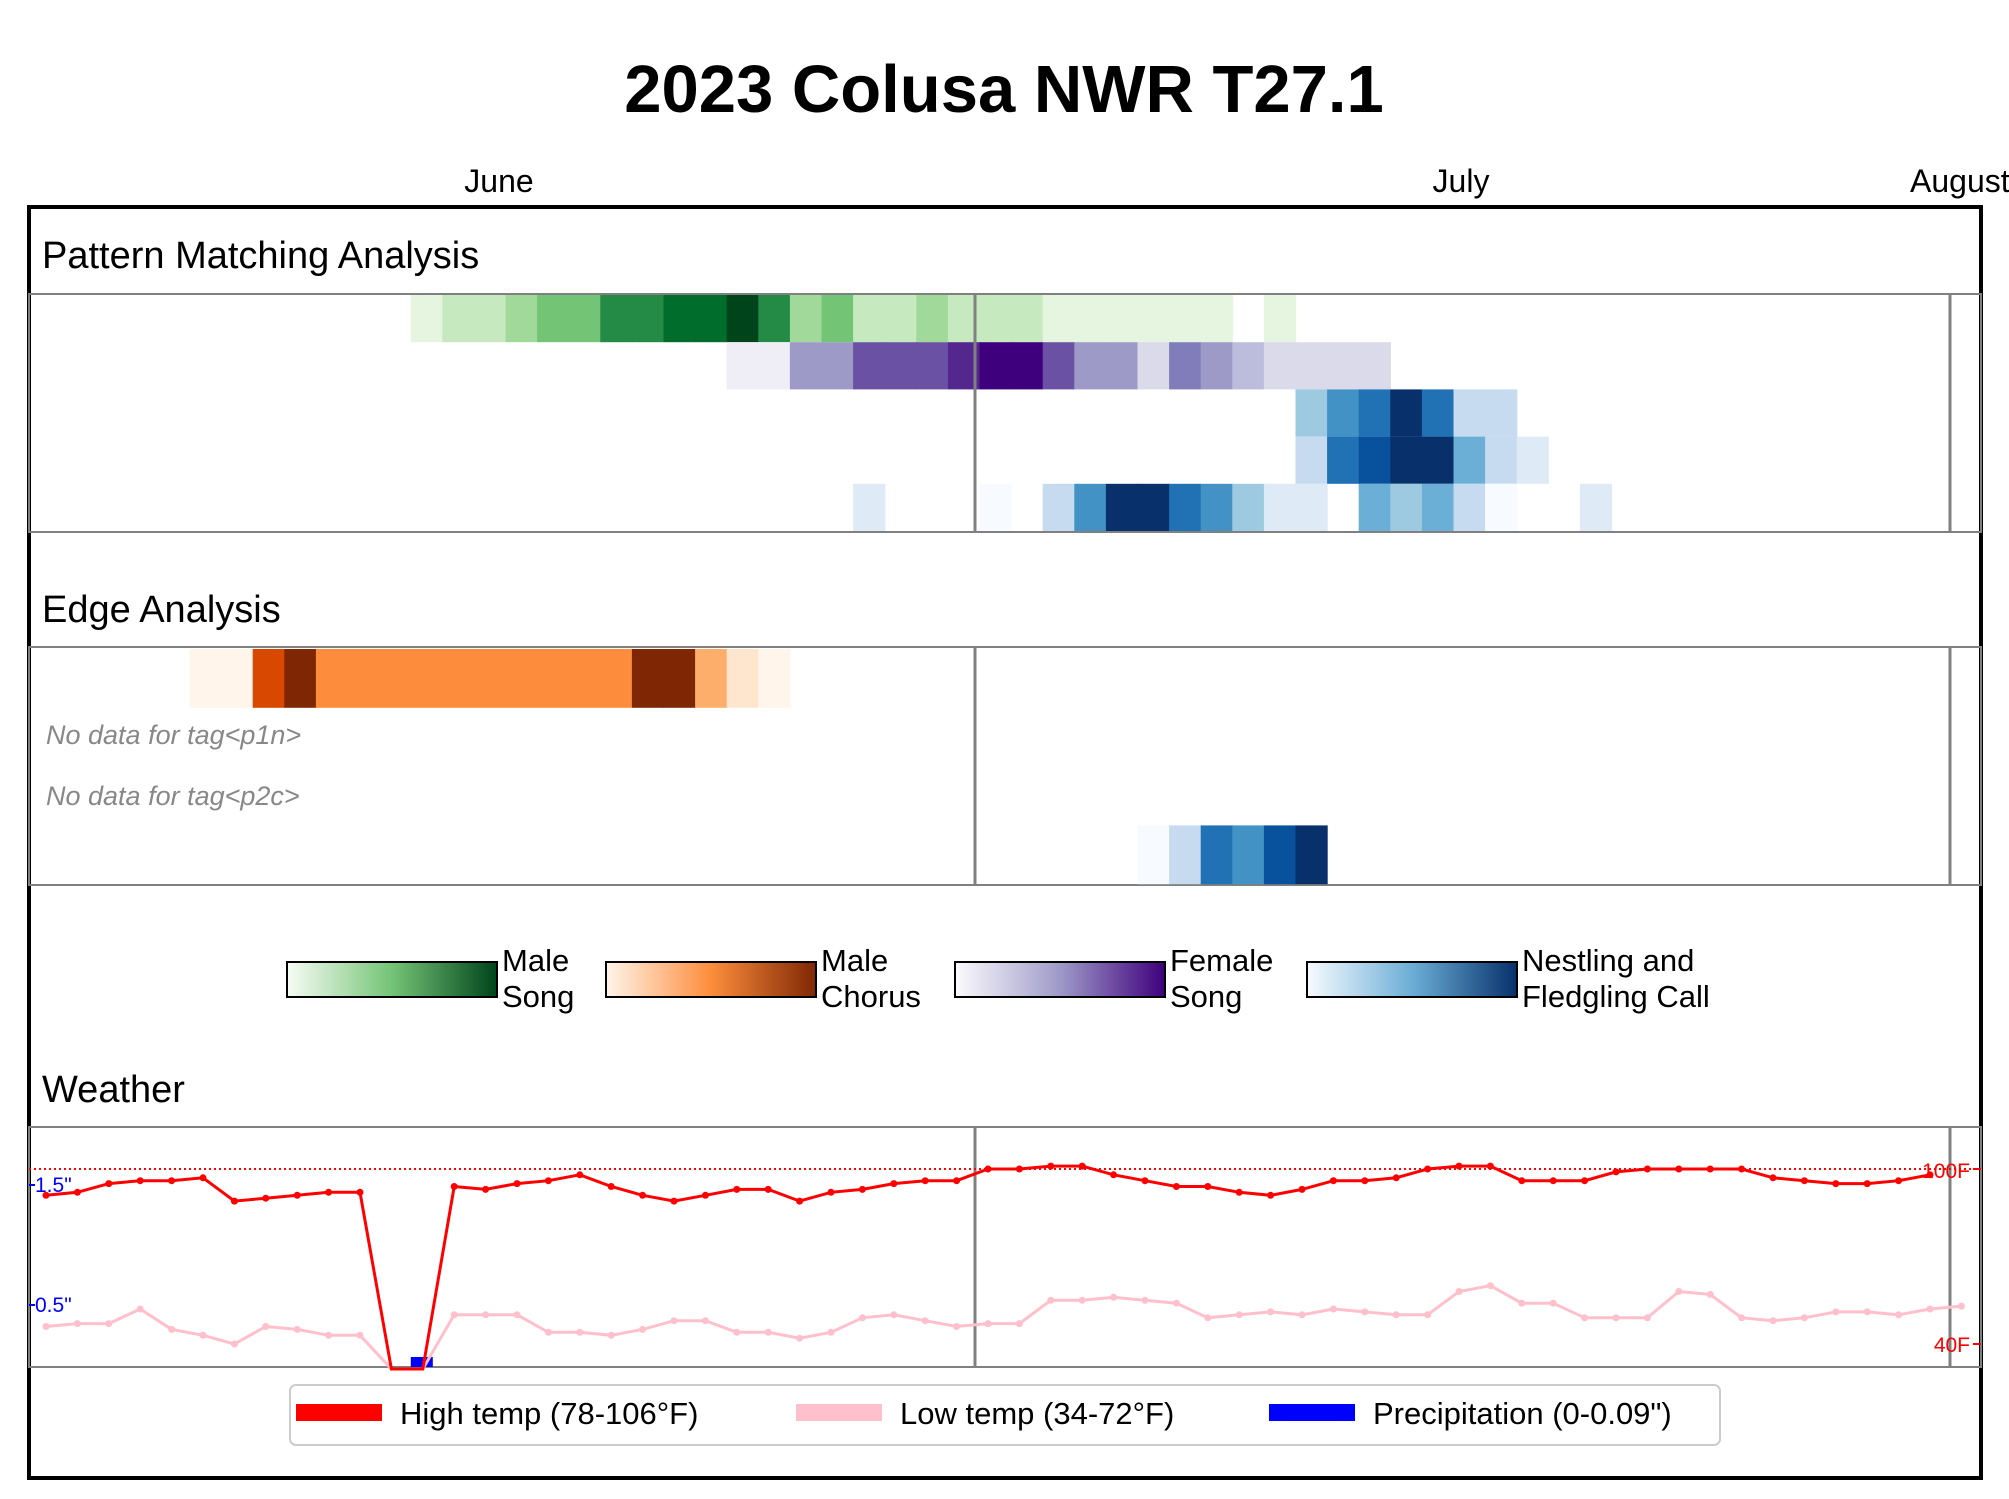 Image resolution: width=2009 pixels, height=1499 pixels. What do you see at coordinates (1004, 89) in the screenshot?
I see `chart-title: 2023 Colusa NWR T27.1` at bounding box center [1004, 89].